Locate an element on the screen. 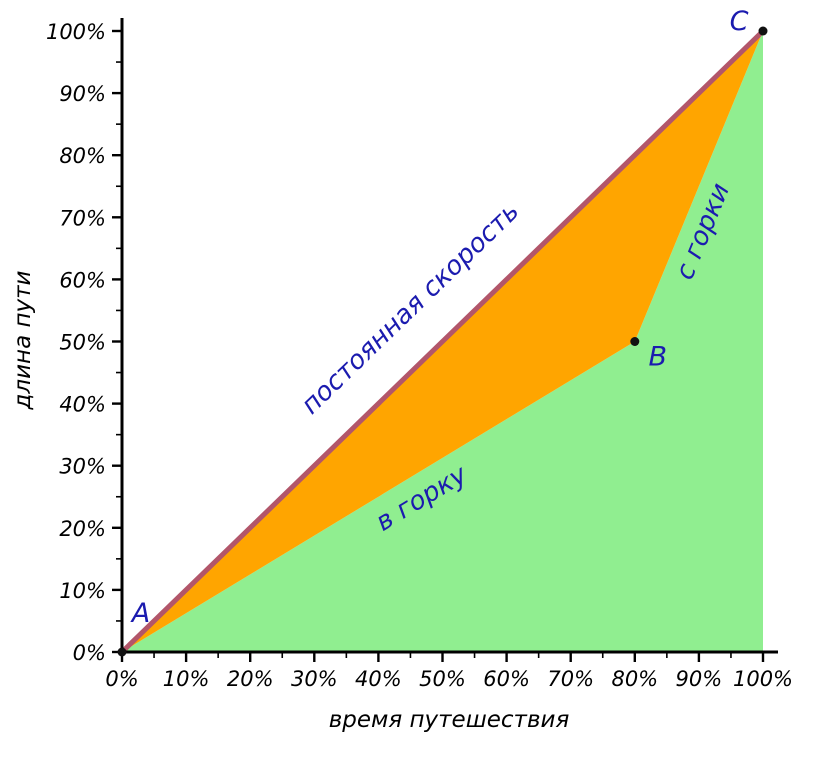  y-tick-label: 80% is located at coordinates (82, 156).